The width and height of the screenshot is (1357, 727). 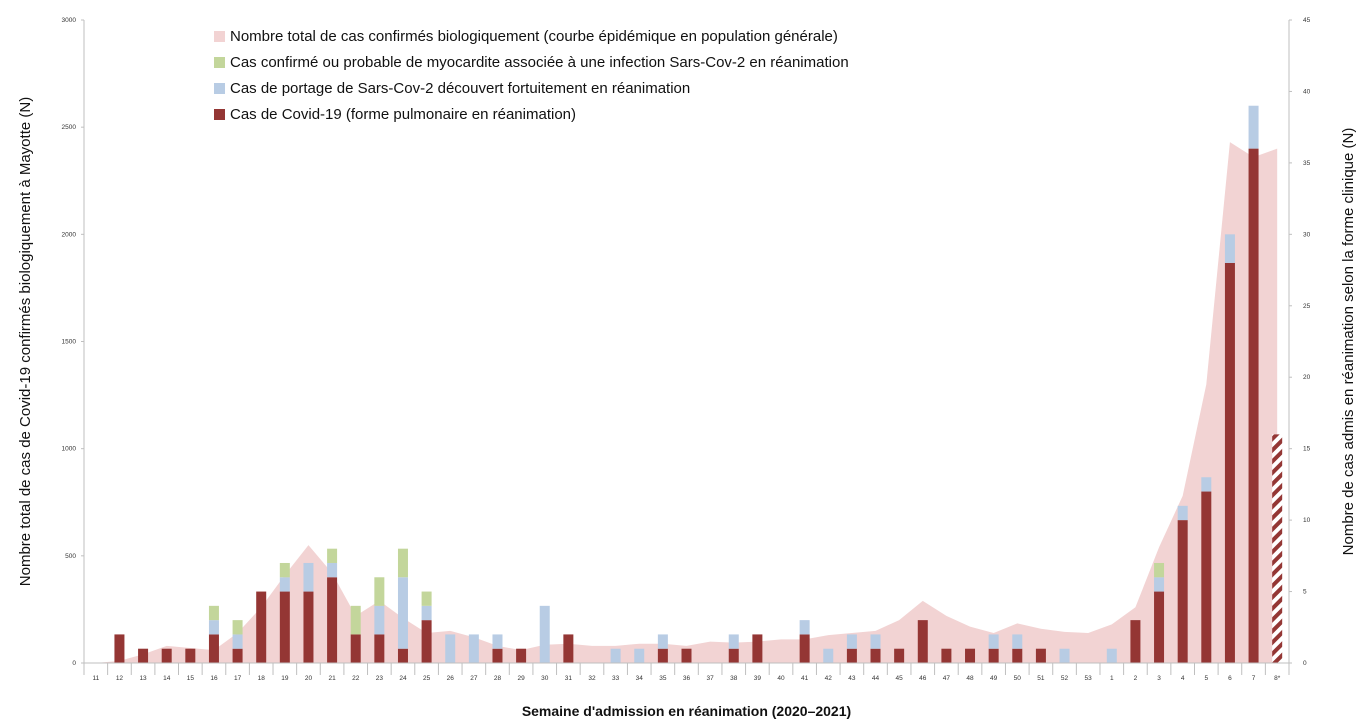 I want to click on y-right-tick-label: 25, so click(x=1307, y=306).